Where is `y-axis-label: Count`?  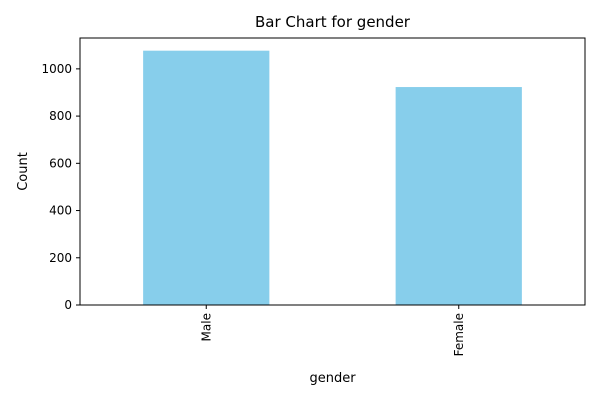
y-axis-label: Count is located at coordinates (23, 171).